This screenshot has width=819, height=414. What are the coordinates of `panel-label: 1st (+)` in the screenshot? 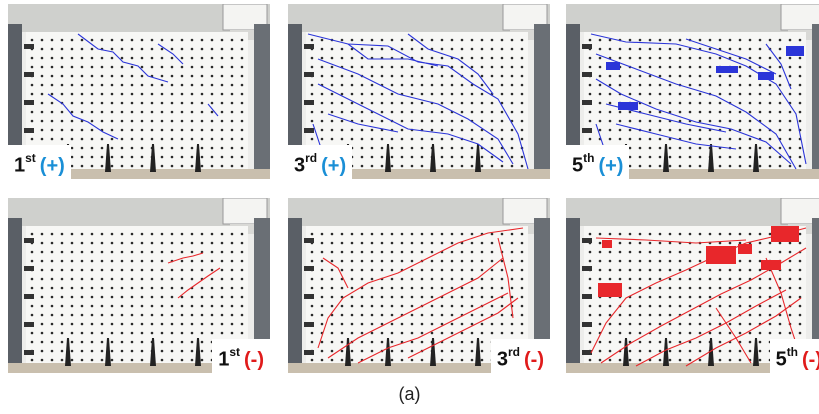 It's located at (39, 162).